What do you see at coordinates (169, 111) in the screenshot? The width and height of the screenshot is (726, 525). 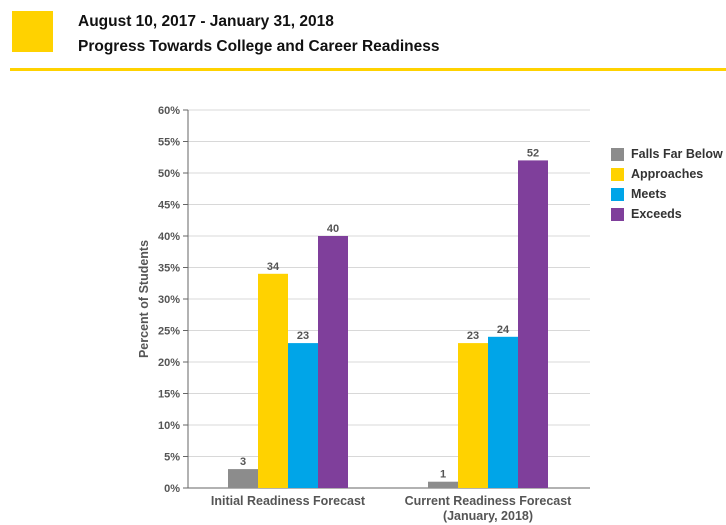 I see `y-tick-label: 60%` at bounding box center [169, 111].